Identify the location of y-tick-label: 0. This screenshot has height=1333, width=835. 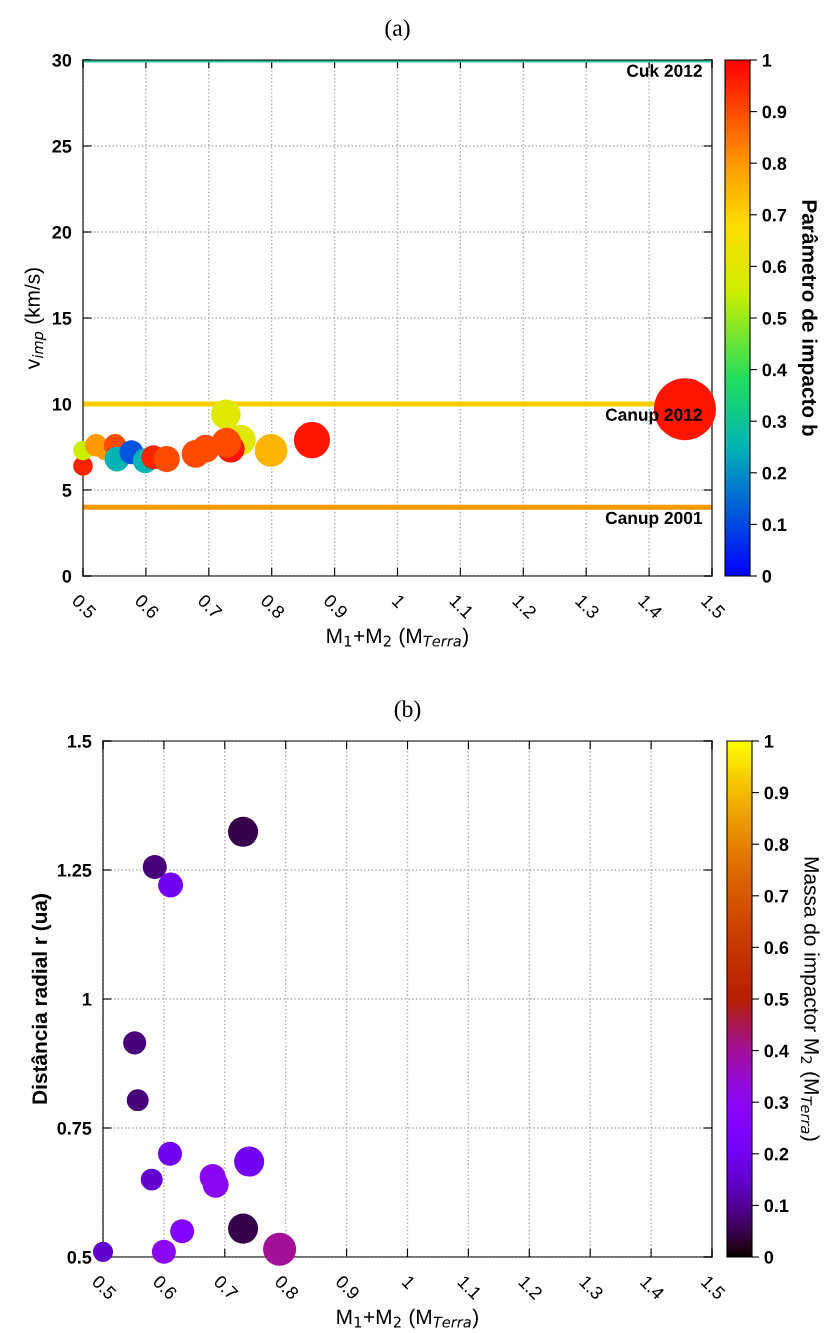
(67, 576).